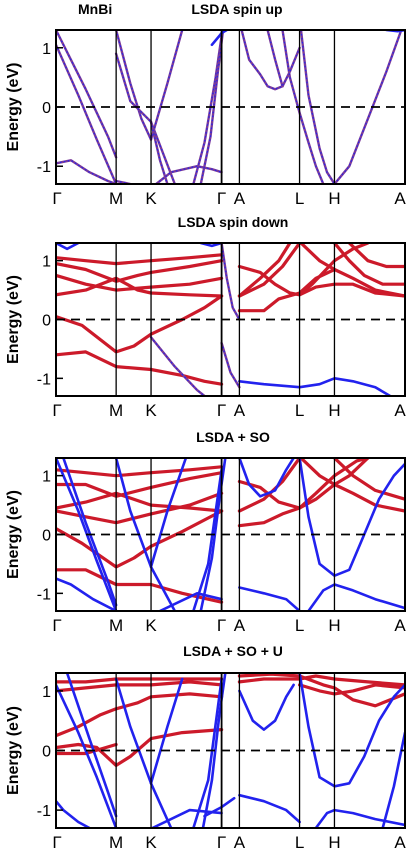 Image resolution: width=411 pixels, height=851 pixels. I want to click on panel-title: LSDA spin down, so click(233, 222).